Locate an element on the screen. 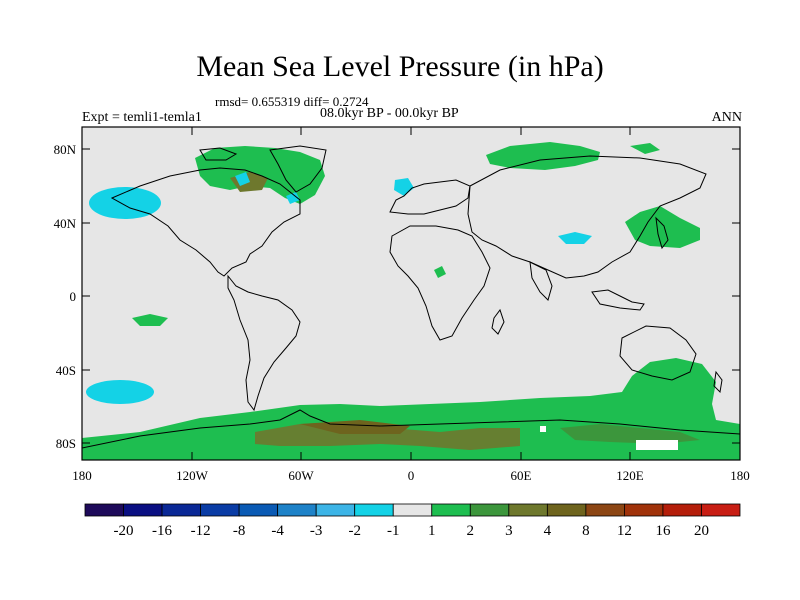 Image resolution: width=800 pixels, height=600 pixels. colorbar-label: 20 is located at coordinates (701, 531).